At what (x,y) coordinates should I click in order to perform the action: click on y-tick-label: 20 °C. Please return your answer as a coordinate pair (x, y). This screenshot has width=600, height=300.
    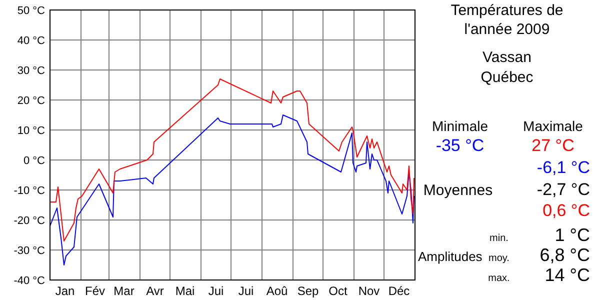
    Looking at the image, I should click on (31, 101).